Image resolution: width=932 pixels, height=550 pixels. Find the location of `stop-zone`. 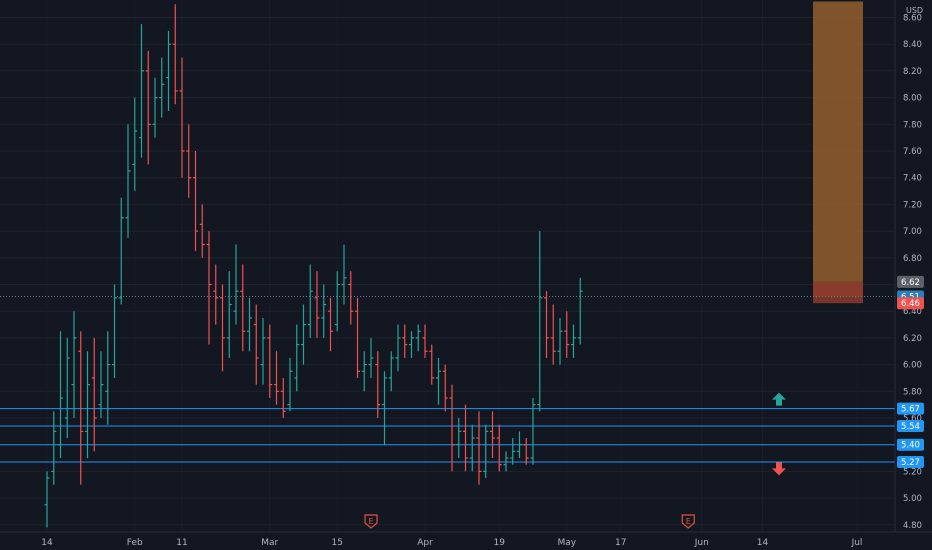

stop-zone is located at coordinates (838, 292).